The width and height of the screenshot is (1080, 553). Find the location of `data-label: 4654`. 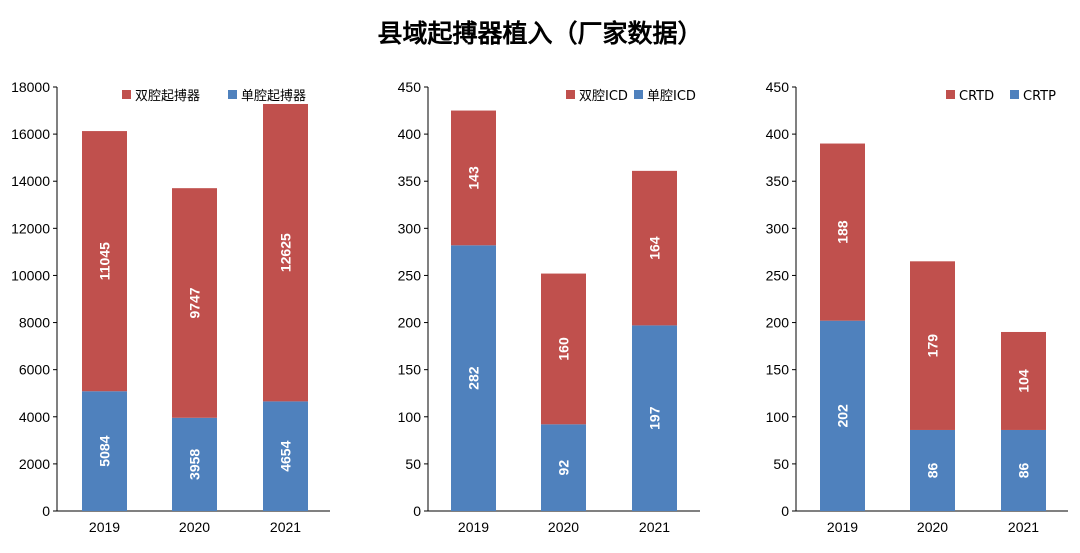

data-label: 4654 is located at coordinates (286, 455).